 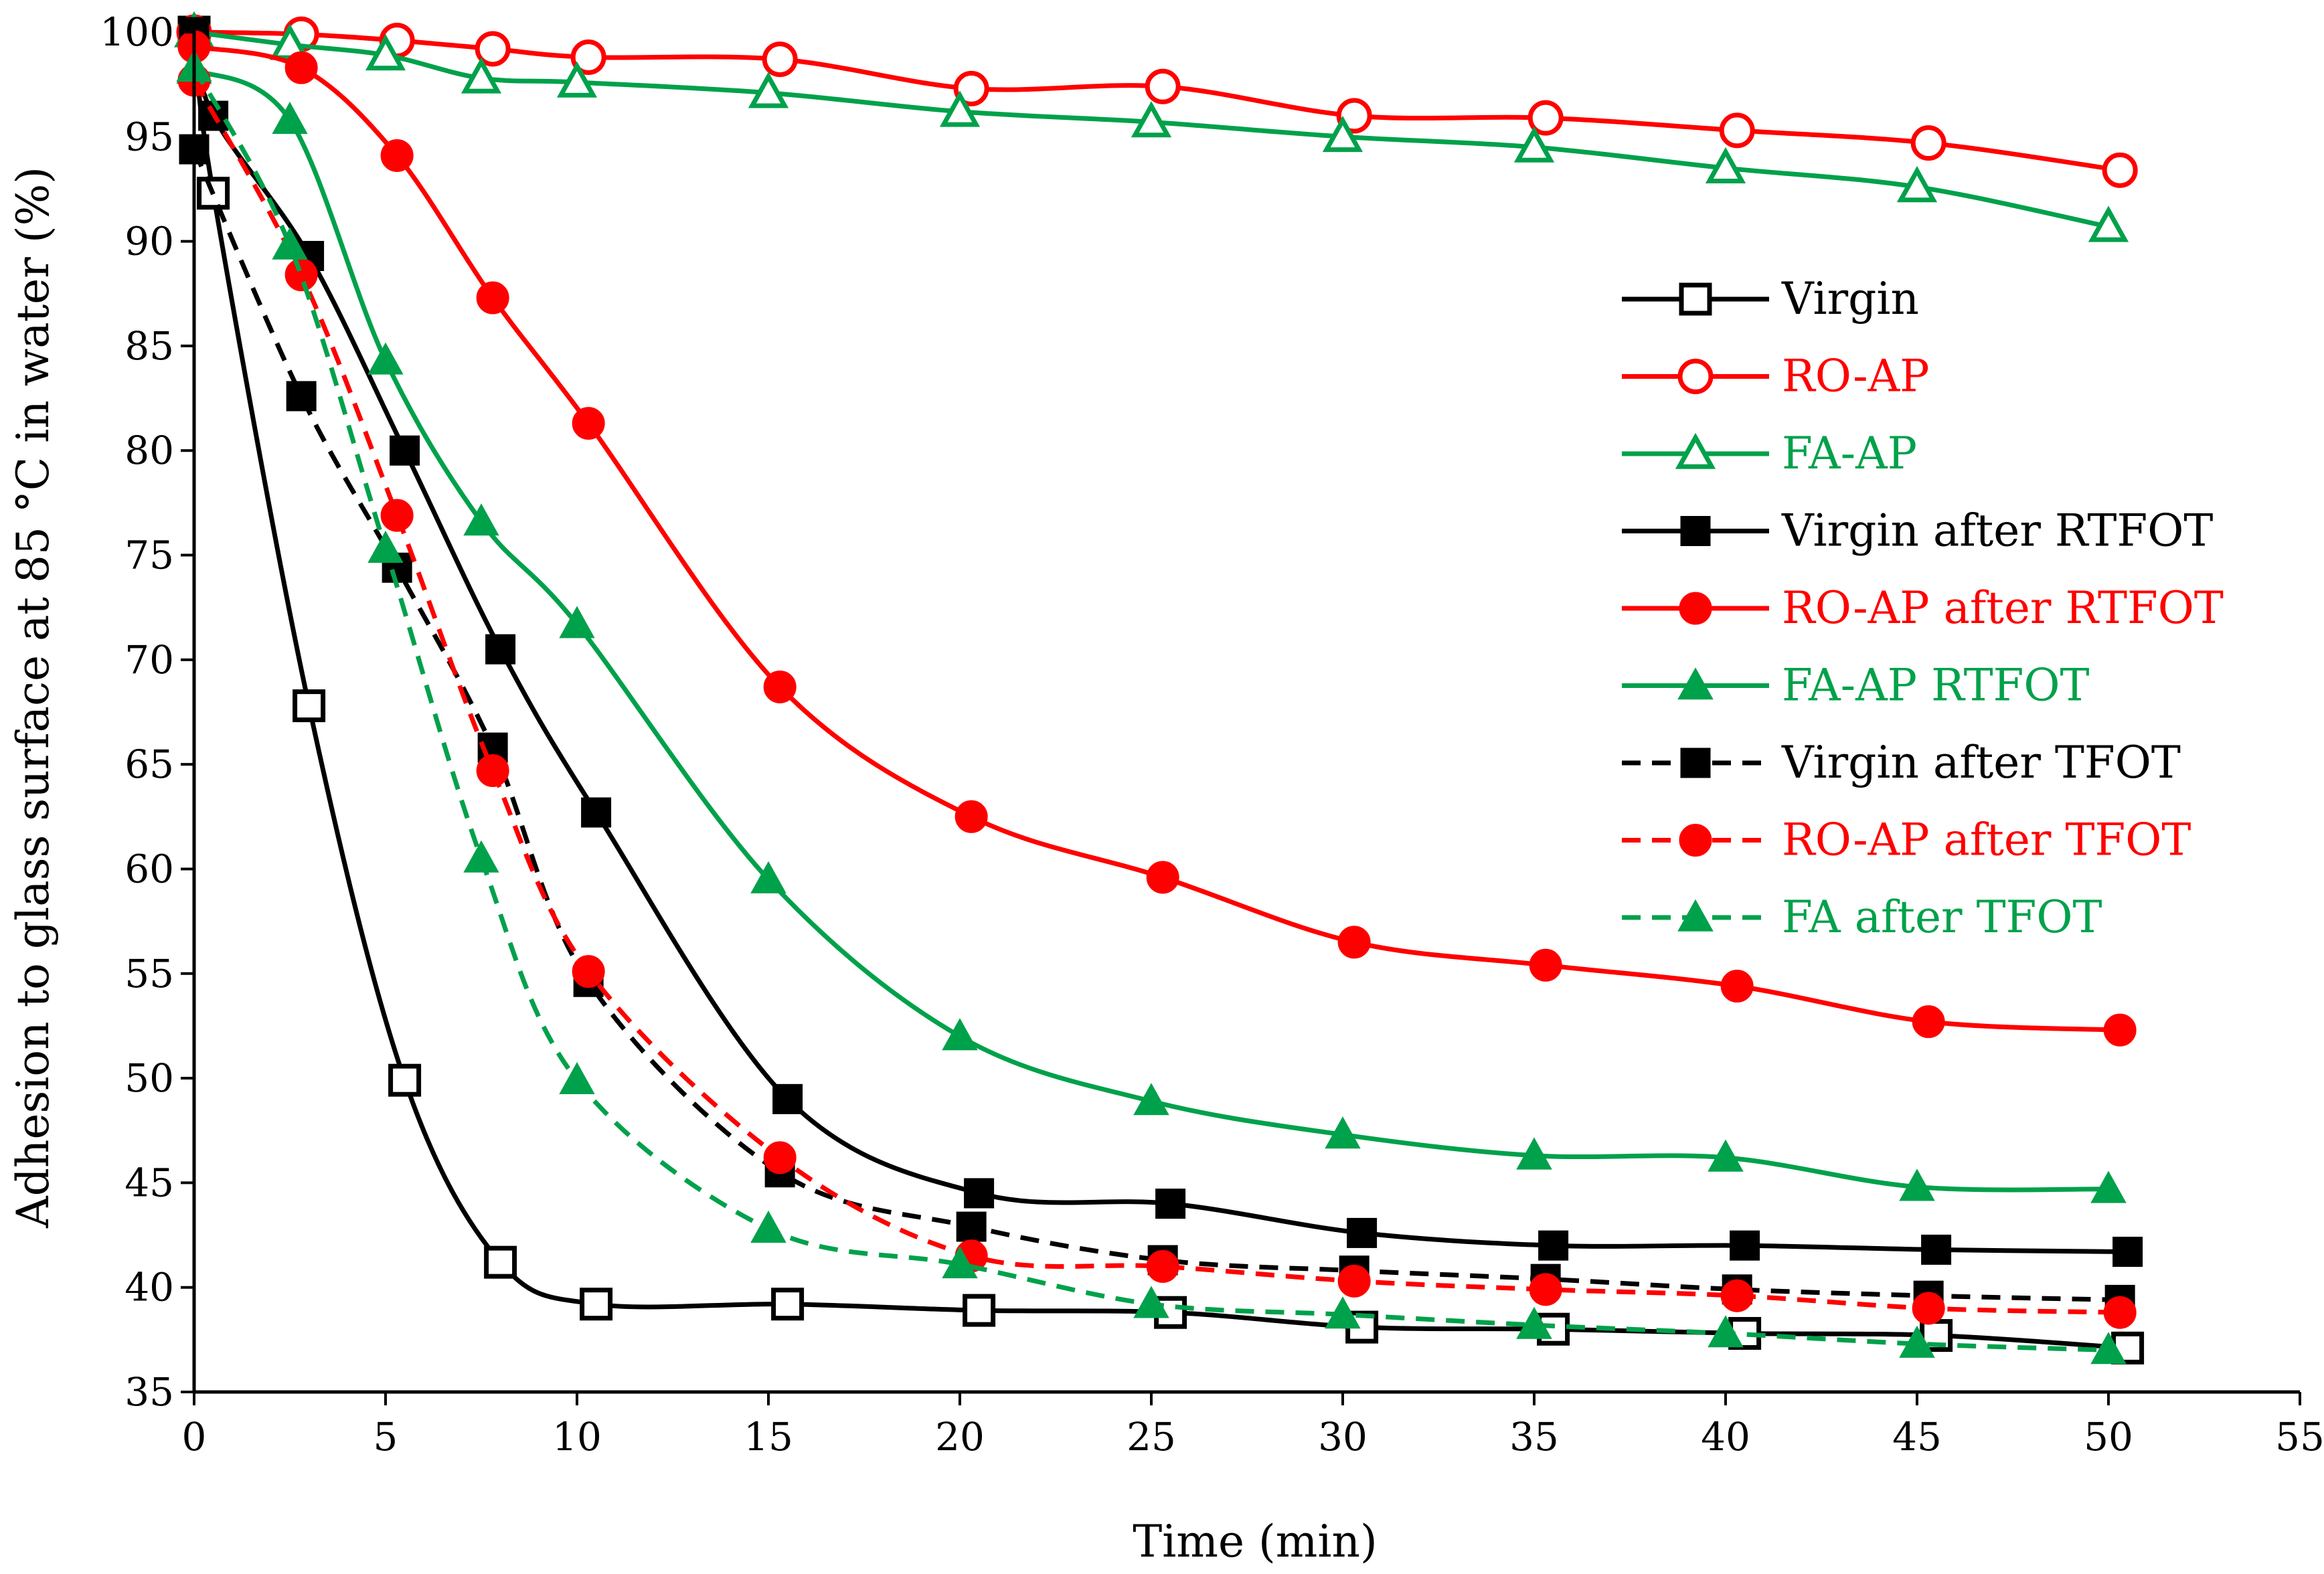 What do you see at coordinates (2003, 608) in the screenshot?
I see `legend-label: RO-AP after RTFOT` at bounding box center [2003, 608].